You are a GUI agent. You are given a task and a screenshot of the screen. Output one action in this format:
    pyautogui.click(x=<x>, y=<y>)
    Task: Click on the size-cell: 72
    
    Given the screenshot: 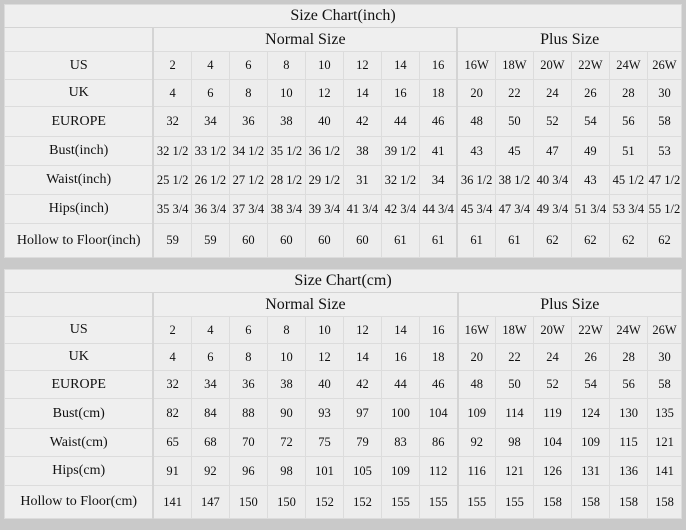 What is the action you would take?
    pyautogui.click(x=286, y=442)
    